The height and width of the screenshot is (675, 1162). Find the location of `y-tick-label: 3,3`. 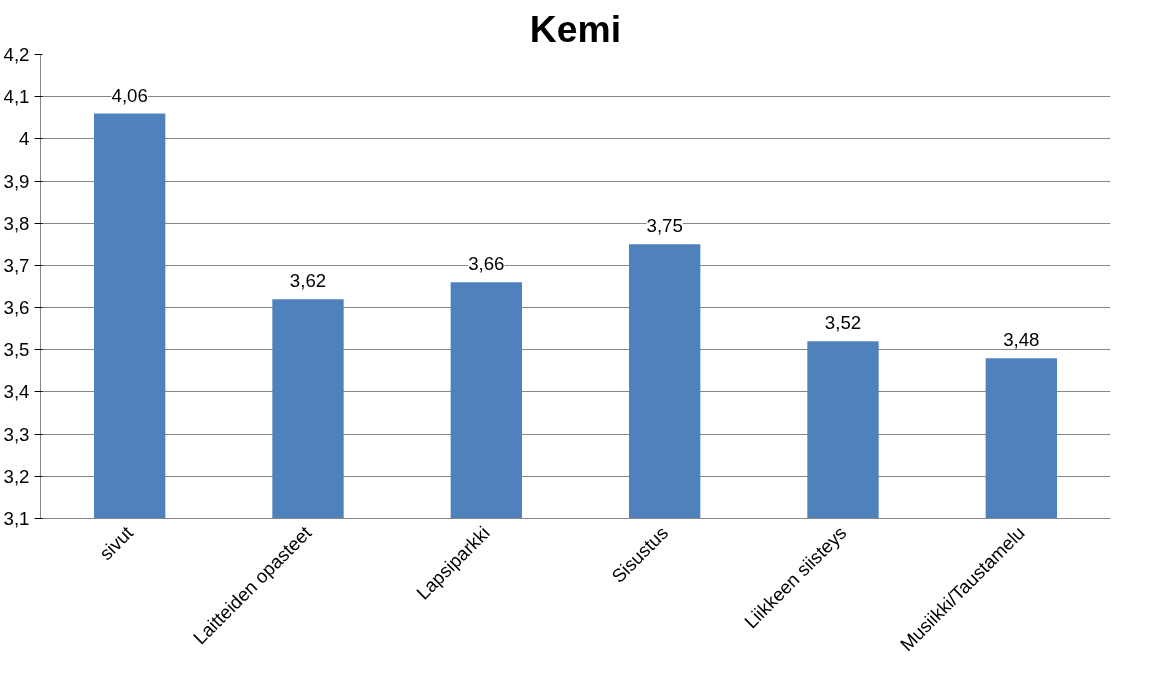

y-tick-label: 3,3 is located at coordinates (16, 434).